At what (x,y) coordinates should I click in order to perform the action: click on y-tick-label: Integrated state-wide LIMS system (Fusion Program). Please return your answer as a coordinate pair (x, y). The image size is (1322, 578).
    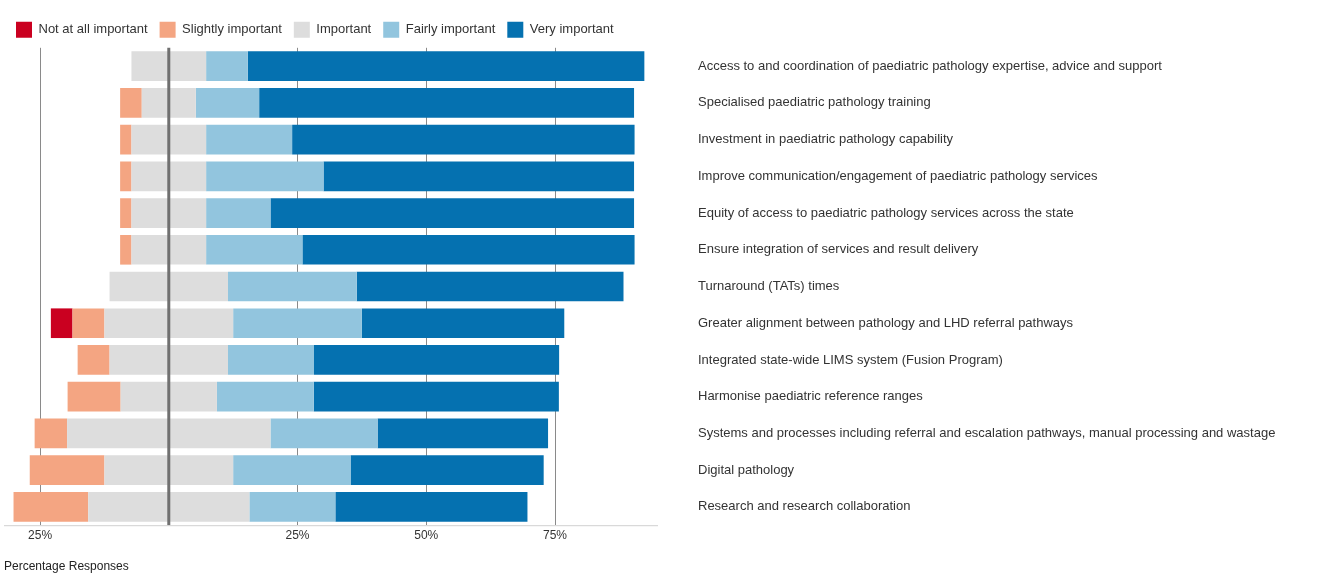
    Looking at the image, I should click on (850, 359).